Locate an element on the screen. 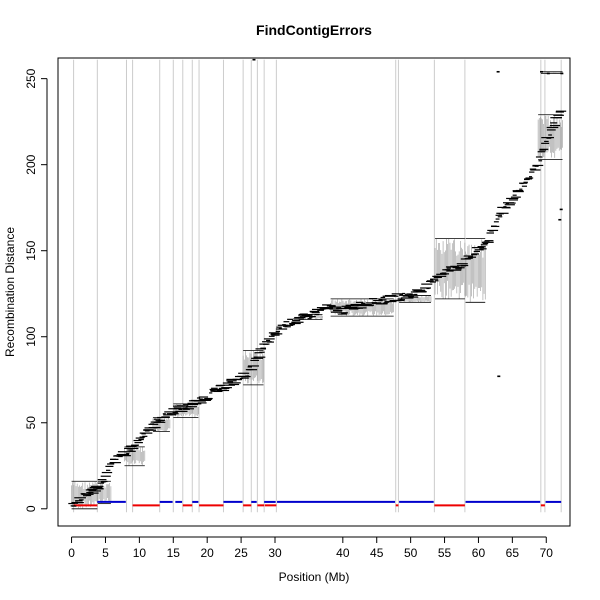 This screenshot has width=600, height=600. y-tick-label: 200 is located at coordinates (31, 164).